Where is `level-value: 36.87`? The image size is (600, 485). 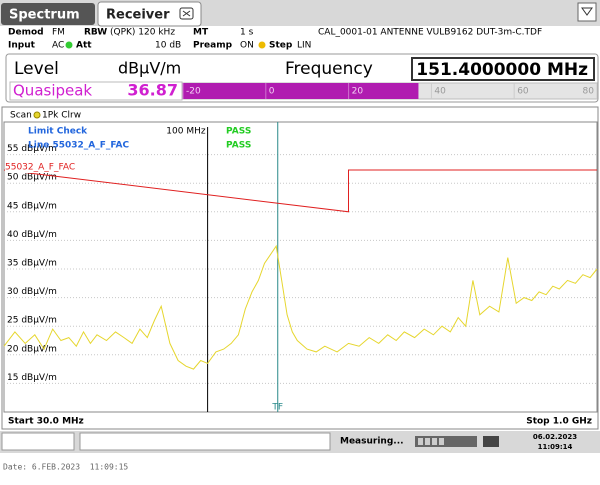
level-value: 36.87 is located at coordinates (152, 90).